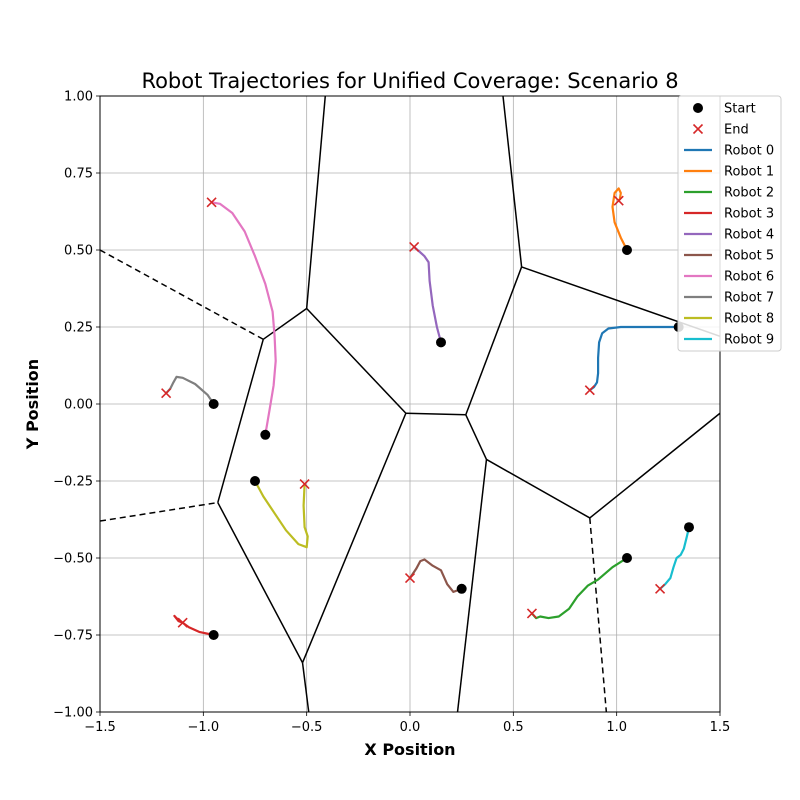 The height and width of the screenshot is (800, 800). I want to click on y-tick-label: 0.00, so click(78, 405).